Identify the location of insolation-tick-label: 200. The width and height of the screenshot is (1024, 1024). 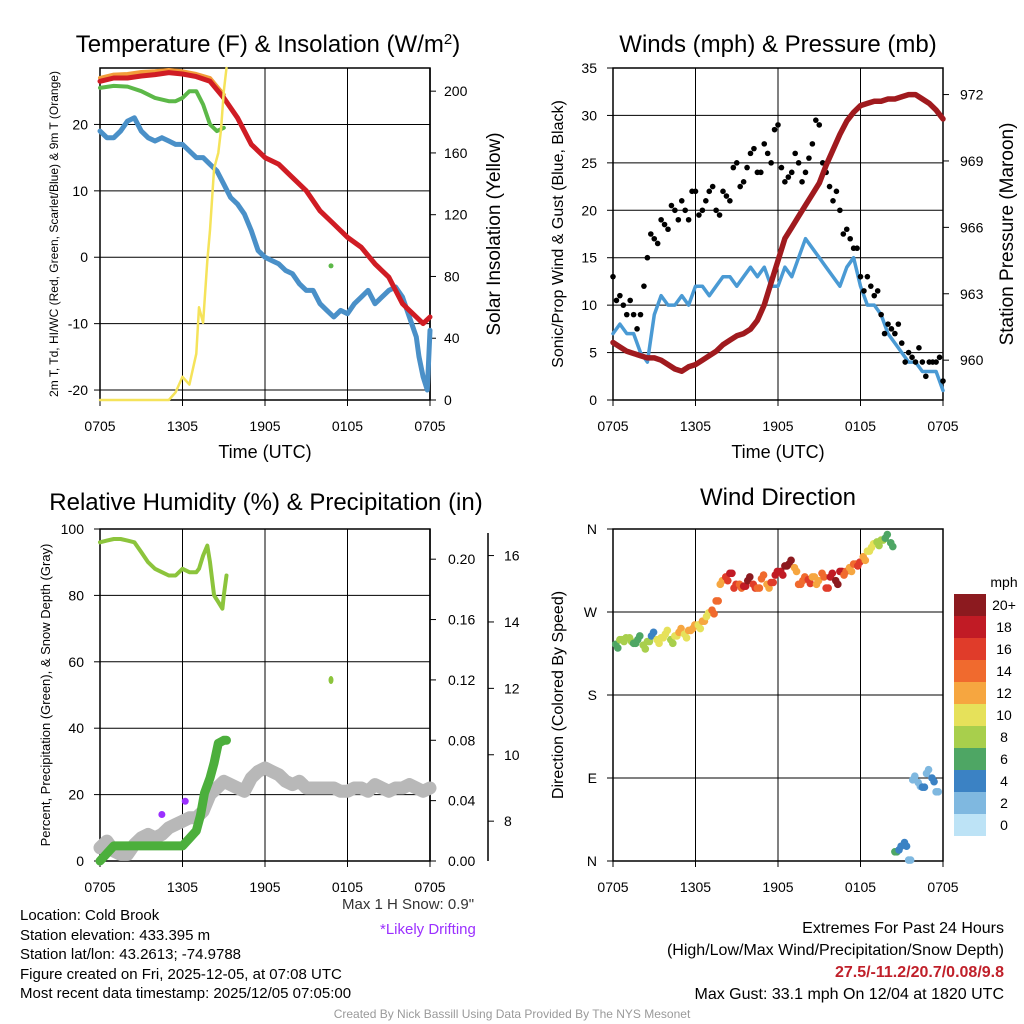
(456, 91).